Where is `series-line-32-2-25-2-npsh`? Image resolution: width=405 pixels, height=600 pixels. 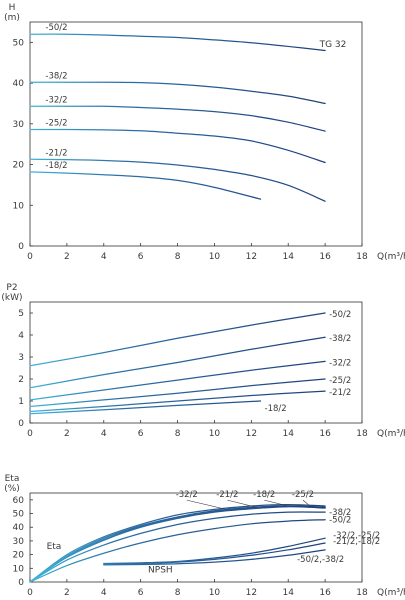
series-line-32-2-25-2-npsh is located at coordinates (214, 551).